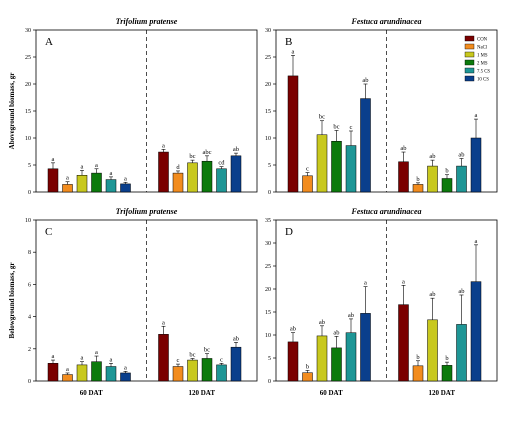 The width and height of the screenshot is (528, 421). What do you see at coordinates (29, 253) in the screenshot?
I see `y-tick-label: 8` at bounding box center [29, 253].